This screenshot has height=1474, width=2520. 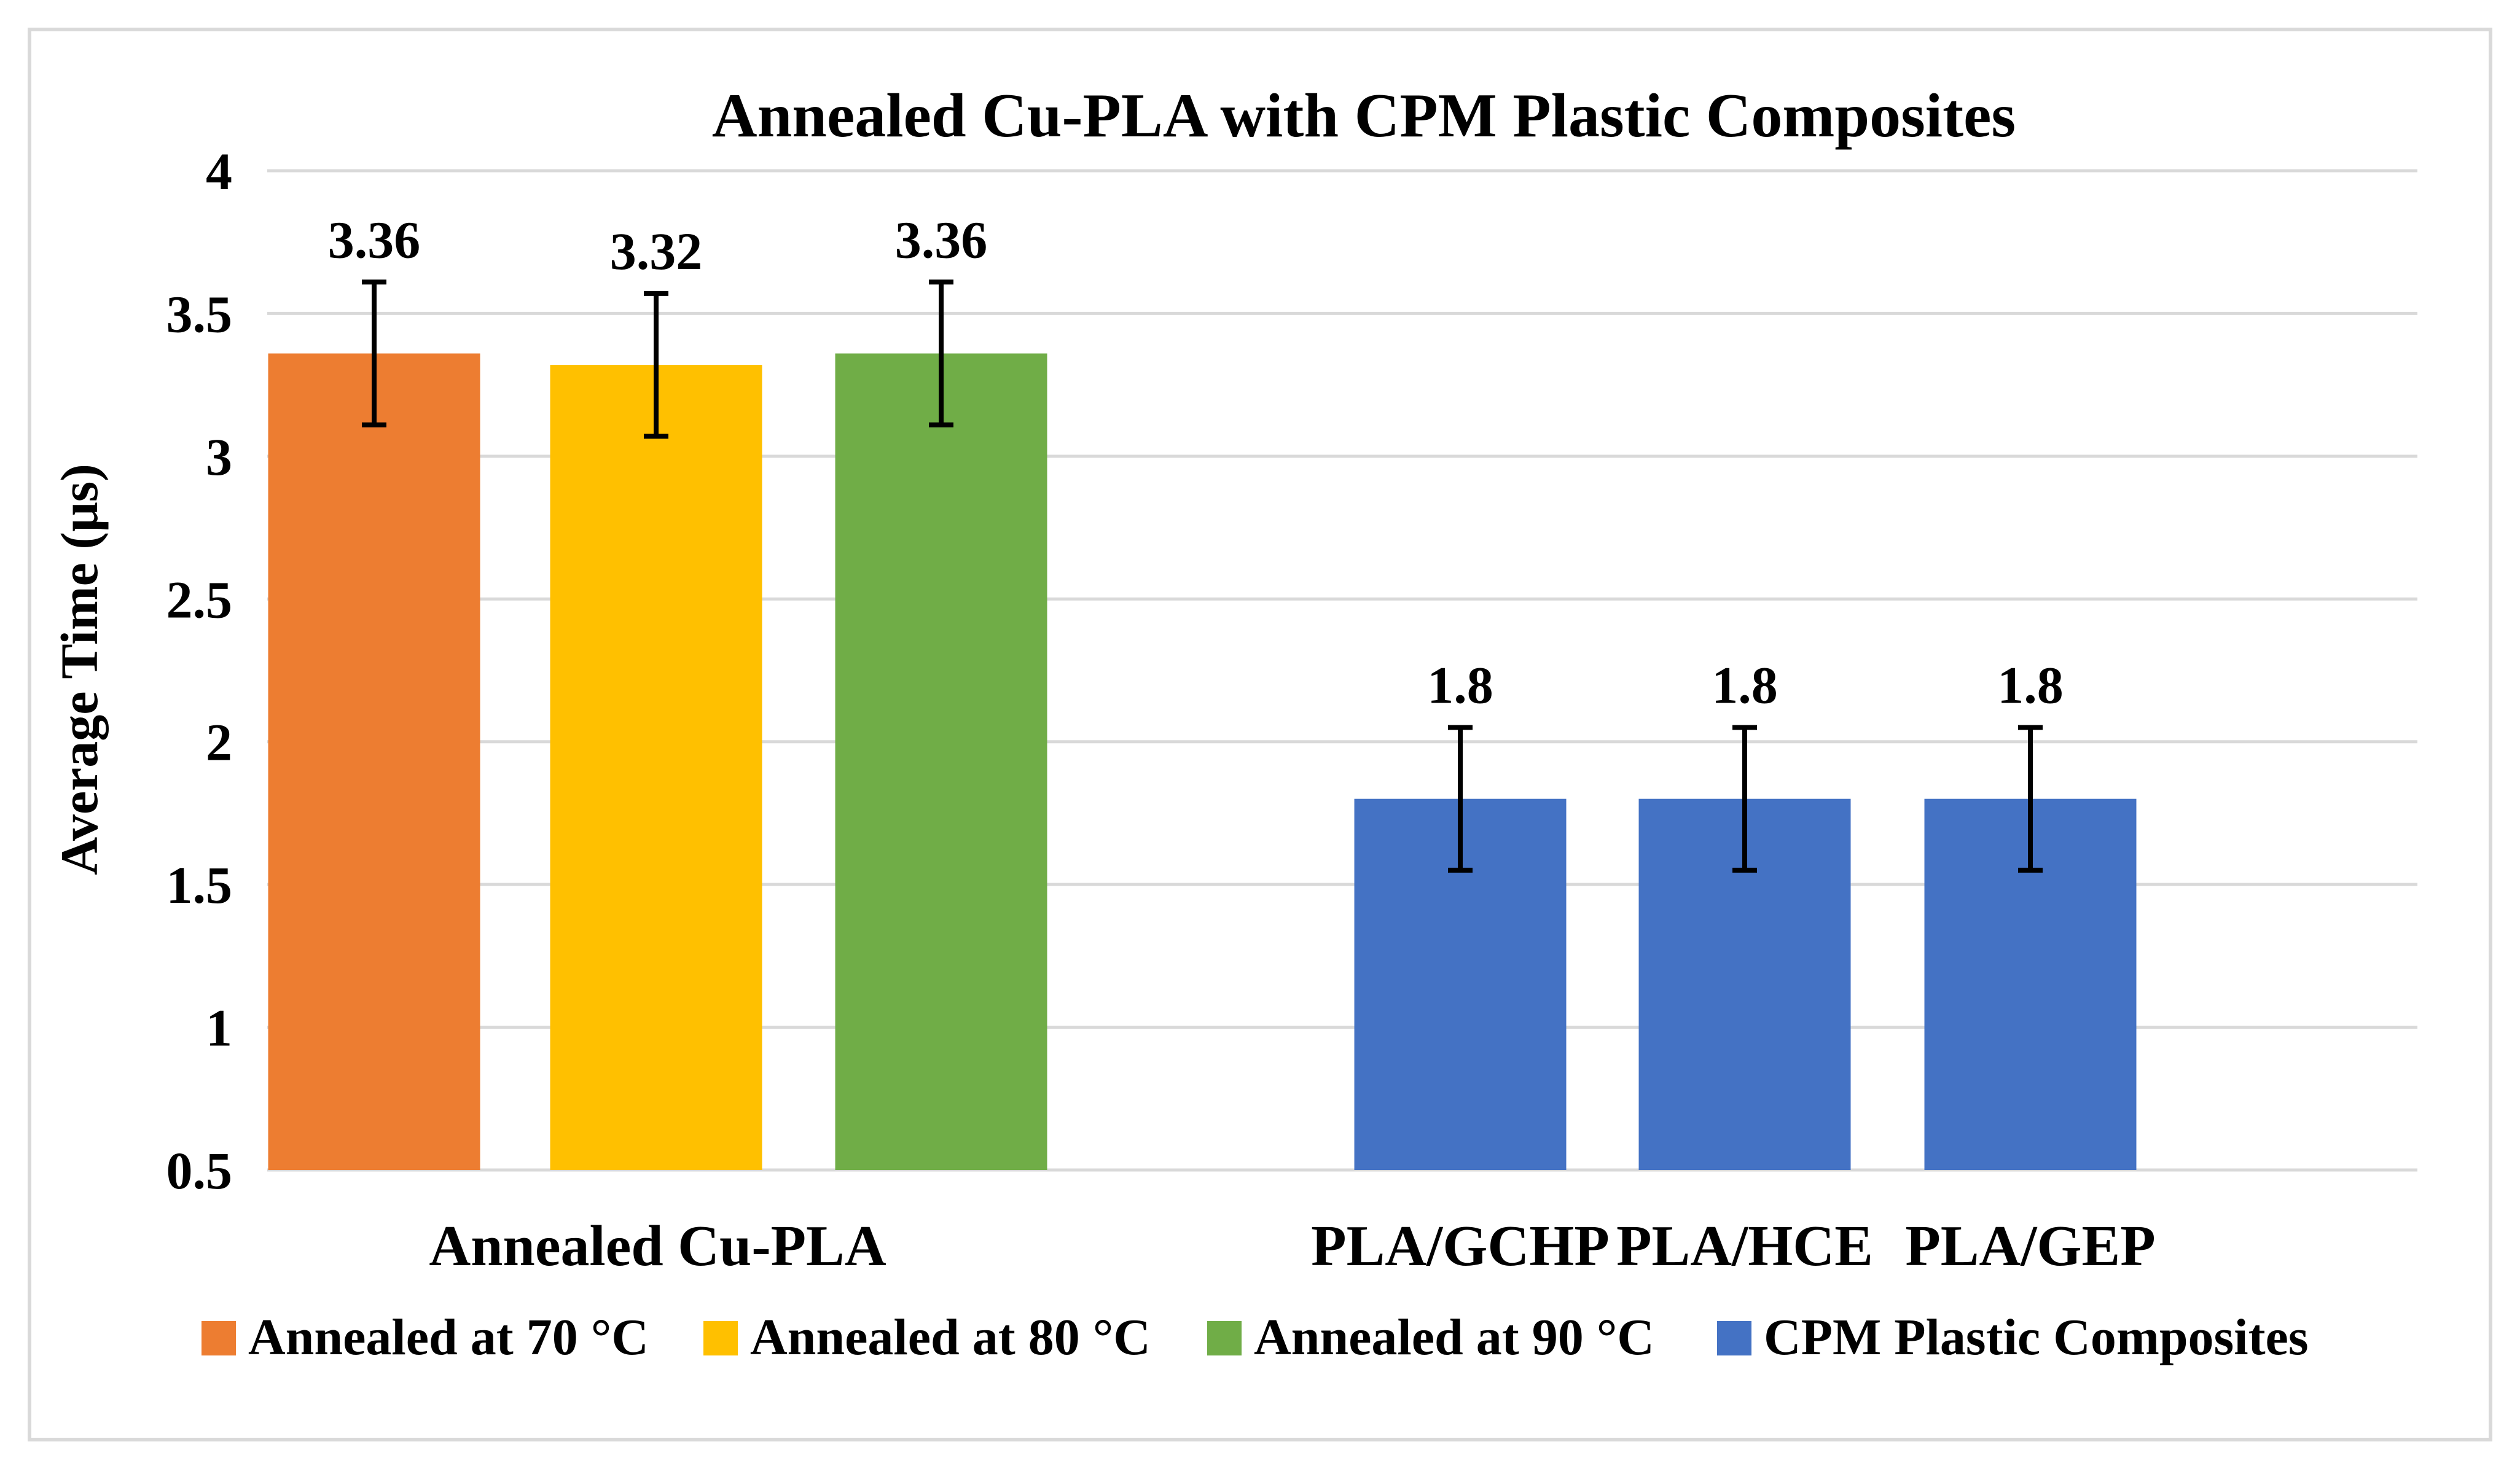 What do you see at coordinates (1461, 1246) in the screenshot?
I see `x-category-label: PLA/GCHP` at bounding box center [1461, 1246].